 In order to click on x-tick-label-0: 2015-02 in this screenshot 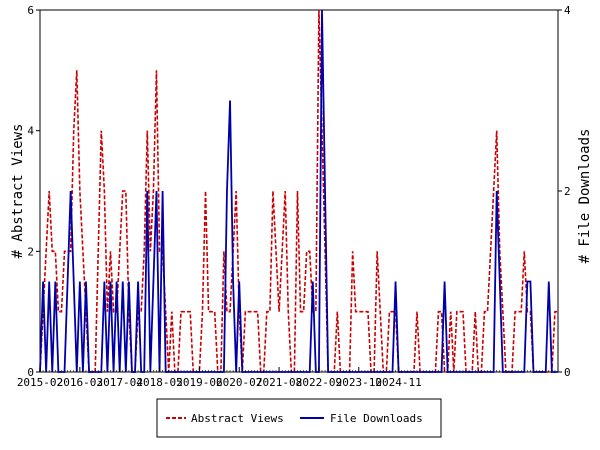, I will do `click(40, 382)`.